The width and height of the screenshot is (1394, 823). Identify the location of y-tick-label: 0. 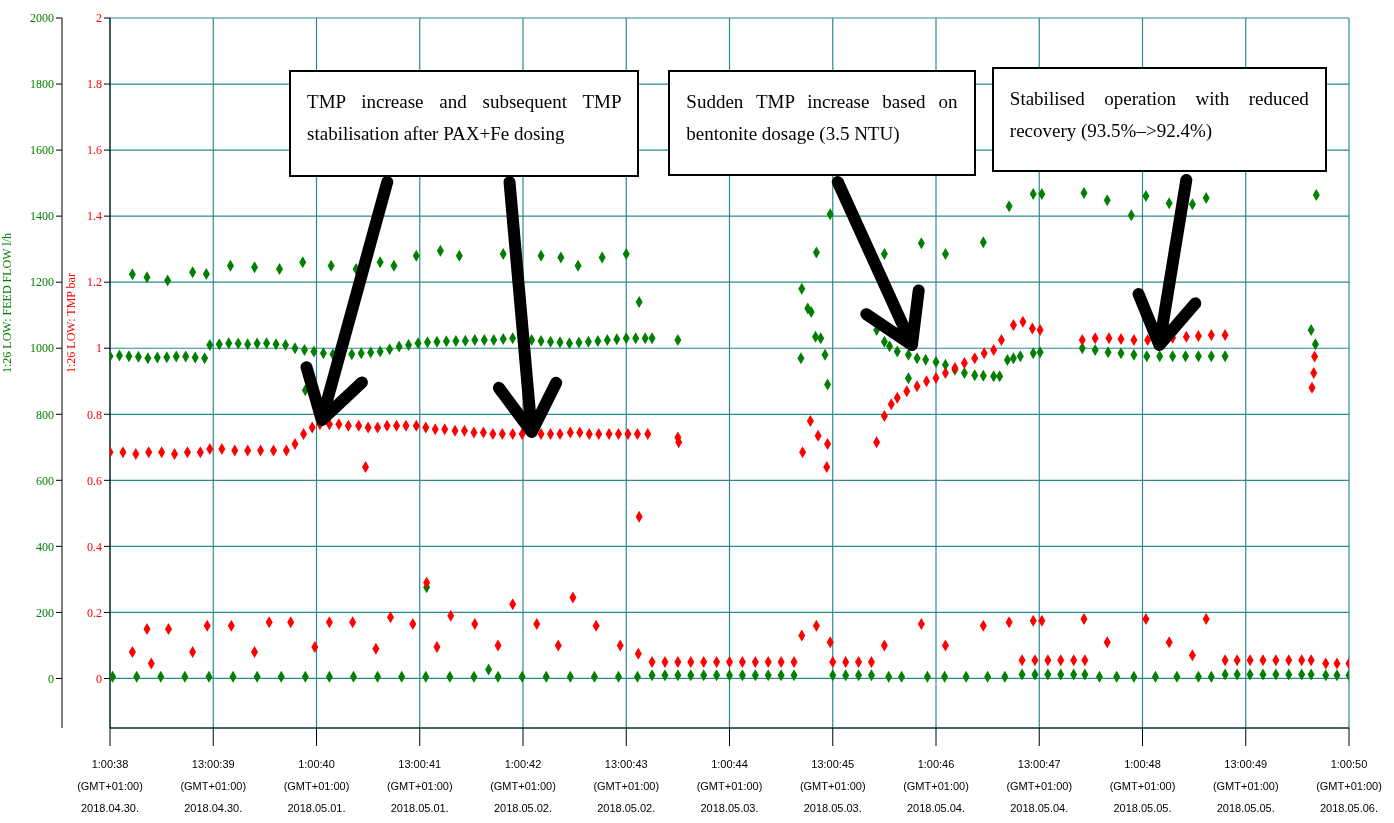
(51, 678).